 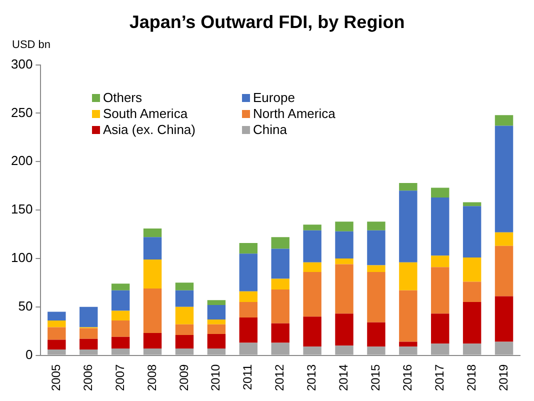 I want to click on y-tick-label: 300, so click(x=21, y=64).